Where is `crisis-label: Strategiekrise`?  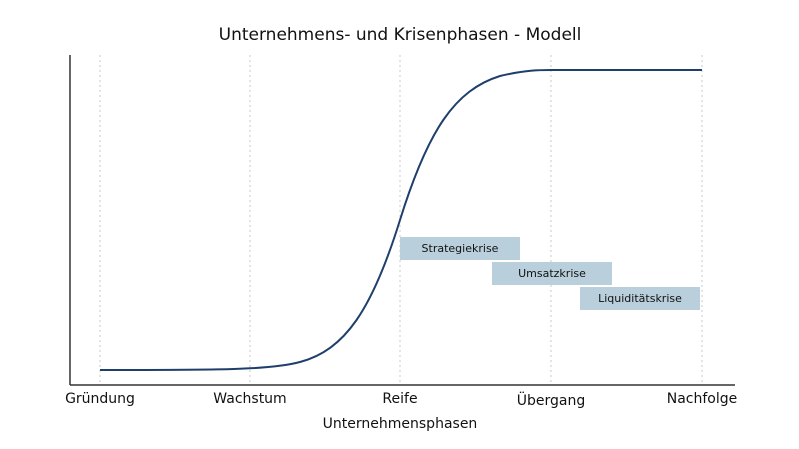
crisis-label: Strategiekrise is located at coordinates (460, 248).